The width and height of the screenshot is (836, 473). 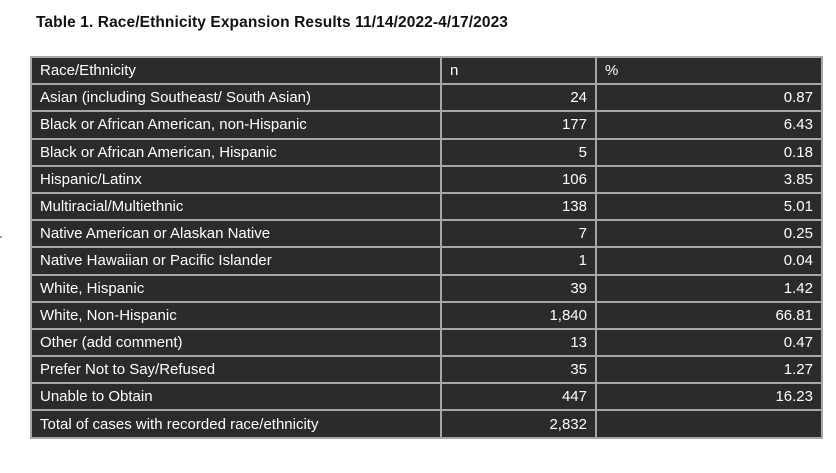 What do you see at coordinates (518, 342) in the screenshot?
I see `cell-n: 13` at bounding box center [518, 342].